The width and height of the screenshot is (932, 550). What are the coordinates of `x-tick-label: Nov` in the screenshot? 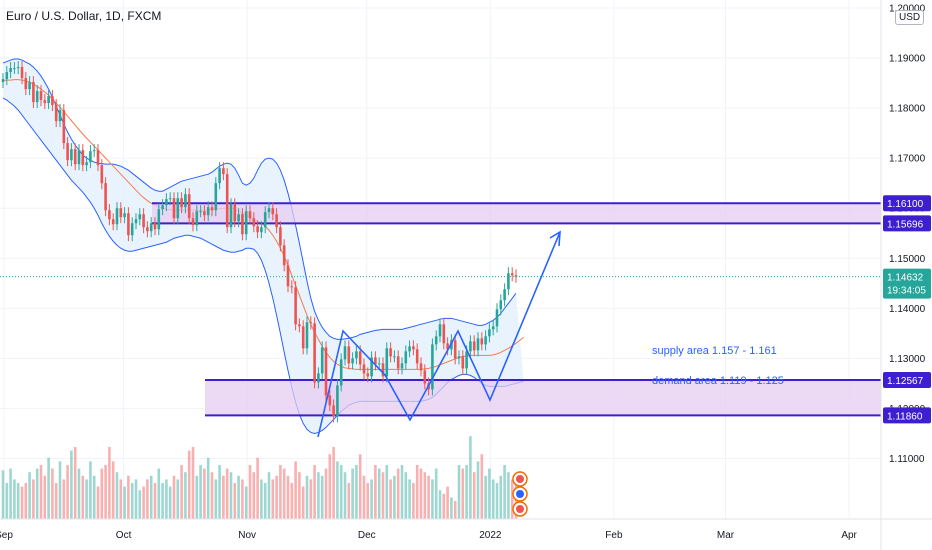 It's located at (247, 535).